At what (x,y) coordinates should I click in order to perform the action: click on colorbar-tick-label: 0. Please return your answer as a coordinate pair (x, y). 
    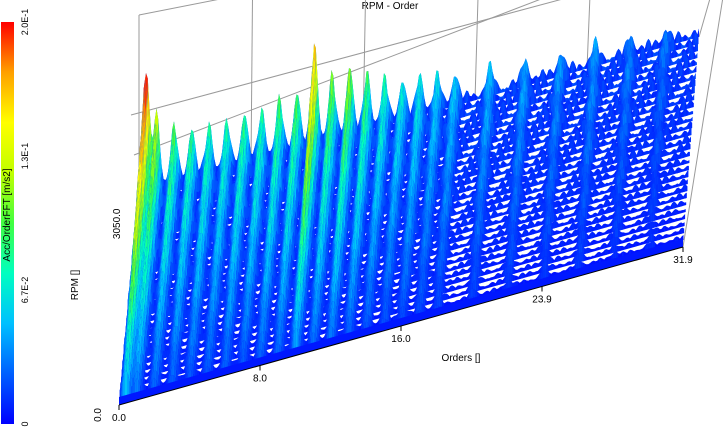
    Looking at the image, I should click on (25, 423).